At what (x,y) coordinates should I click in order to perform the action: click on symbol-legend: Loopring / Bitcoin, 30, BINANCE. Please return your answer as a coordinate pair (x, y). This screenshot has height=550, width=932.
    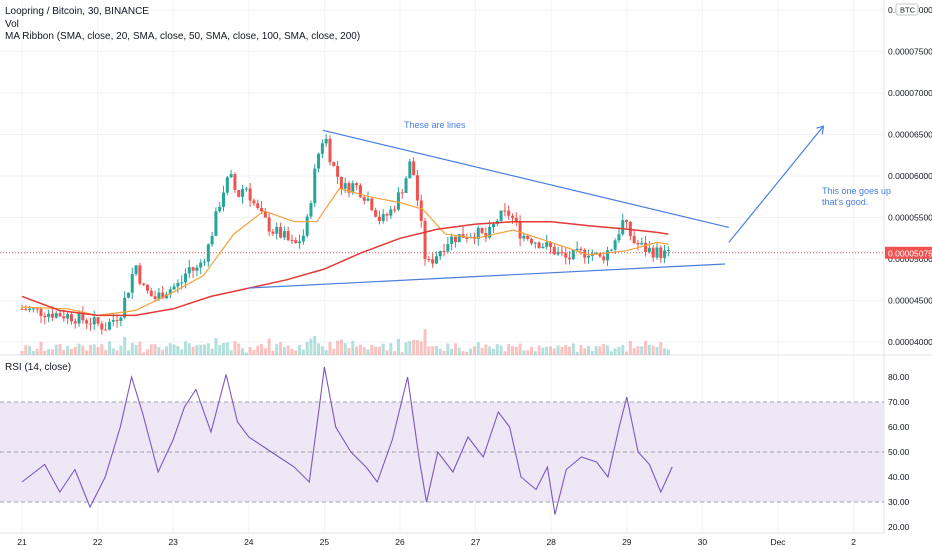
    Looking at the image, I should click on (77, 11).